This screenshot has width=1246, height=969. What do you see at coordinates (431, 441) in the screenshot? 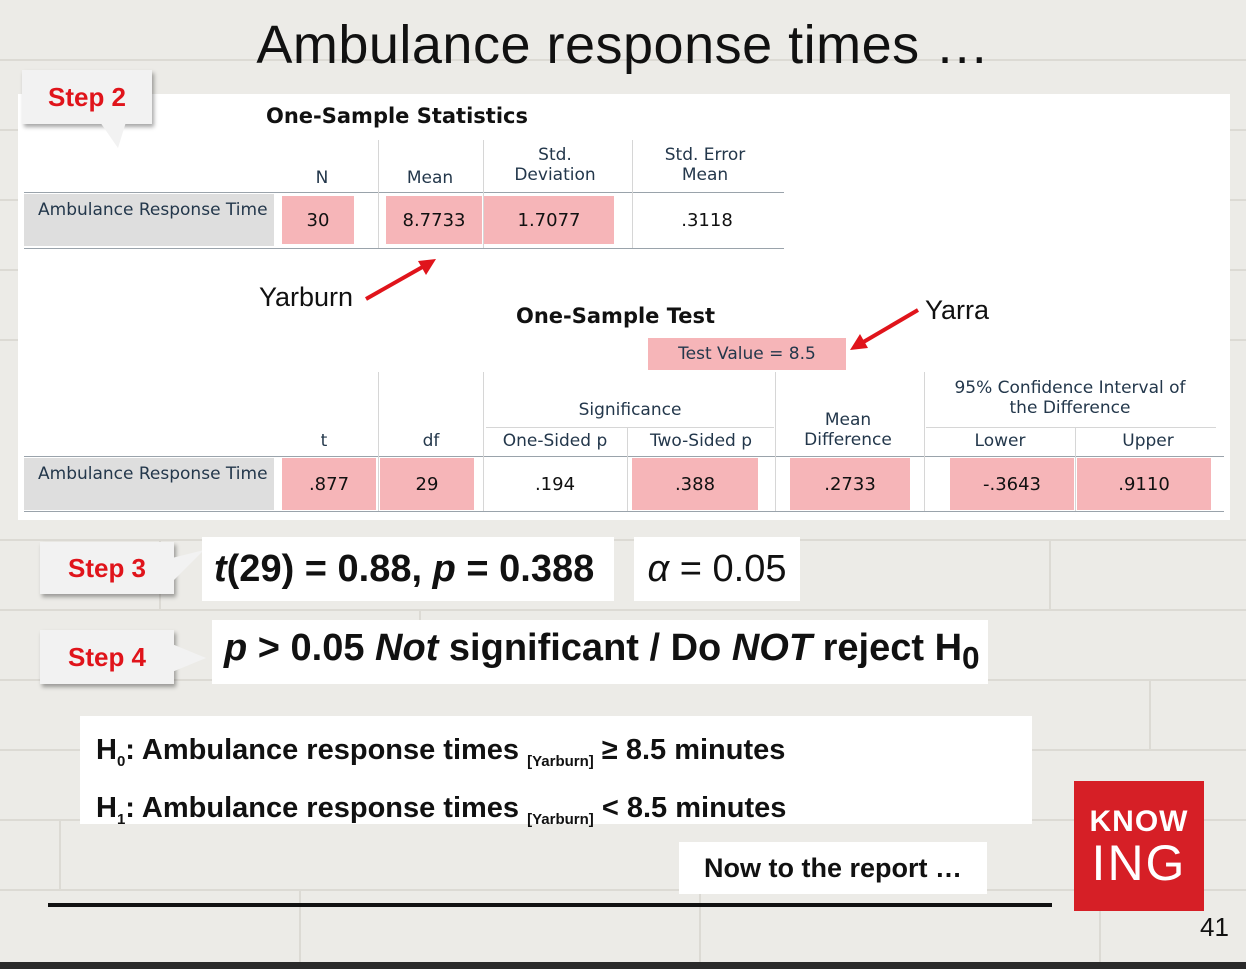
I see `test-header-df: df` at bounding box center [431, 441].